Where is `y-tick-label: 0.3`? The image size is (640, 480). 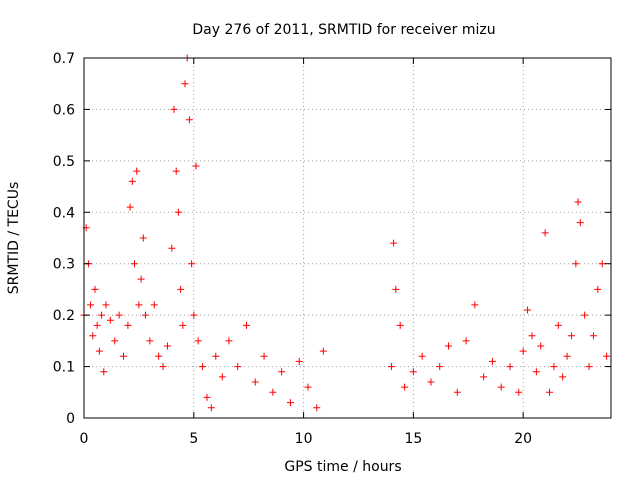 y-tick-label: 0.3 is located at coordinates (64, 265).